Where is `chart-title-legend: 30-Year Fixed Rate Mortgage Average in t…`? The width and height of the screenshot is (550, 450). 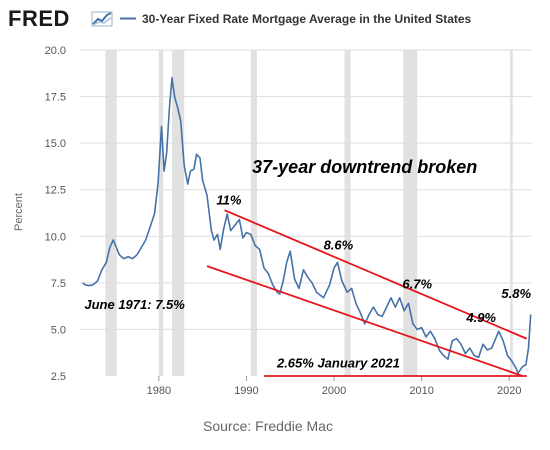 chart-title-legend: 30-Year Fixed Rate Mortgage Average in t… is located at coordinates (307, 19).